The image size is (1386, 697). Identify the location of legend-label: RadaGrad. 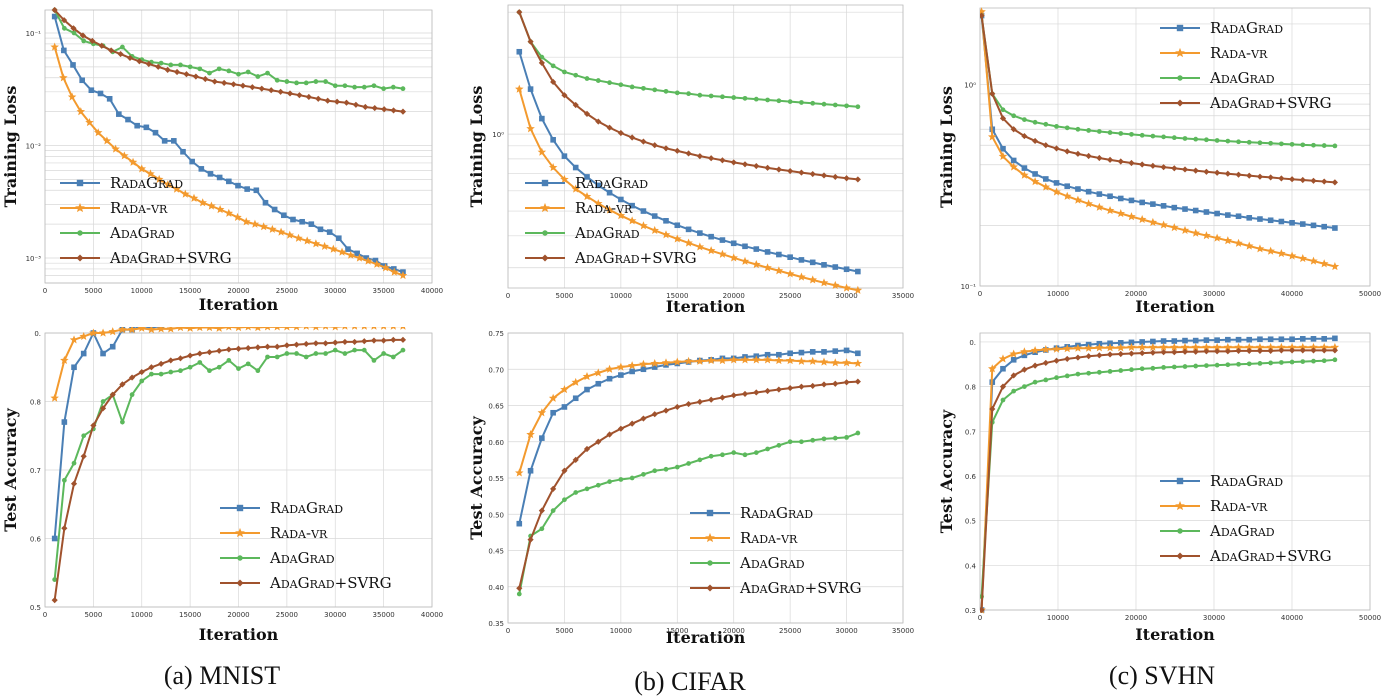
(1246, 481).